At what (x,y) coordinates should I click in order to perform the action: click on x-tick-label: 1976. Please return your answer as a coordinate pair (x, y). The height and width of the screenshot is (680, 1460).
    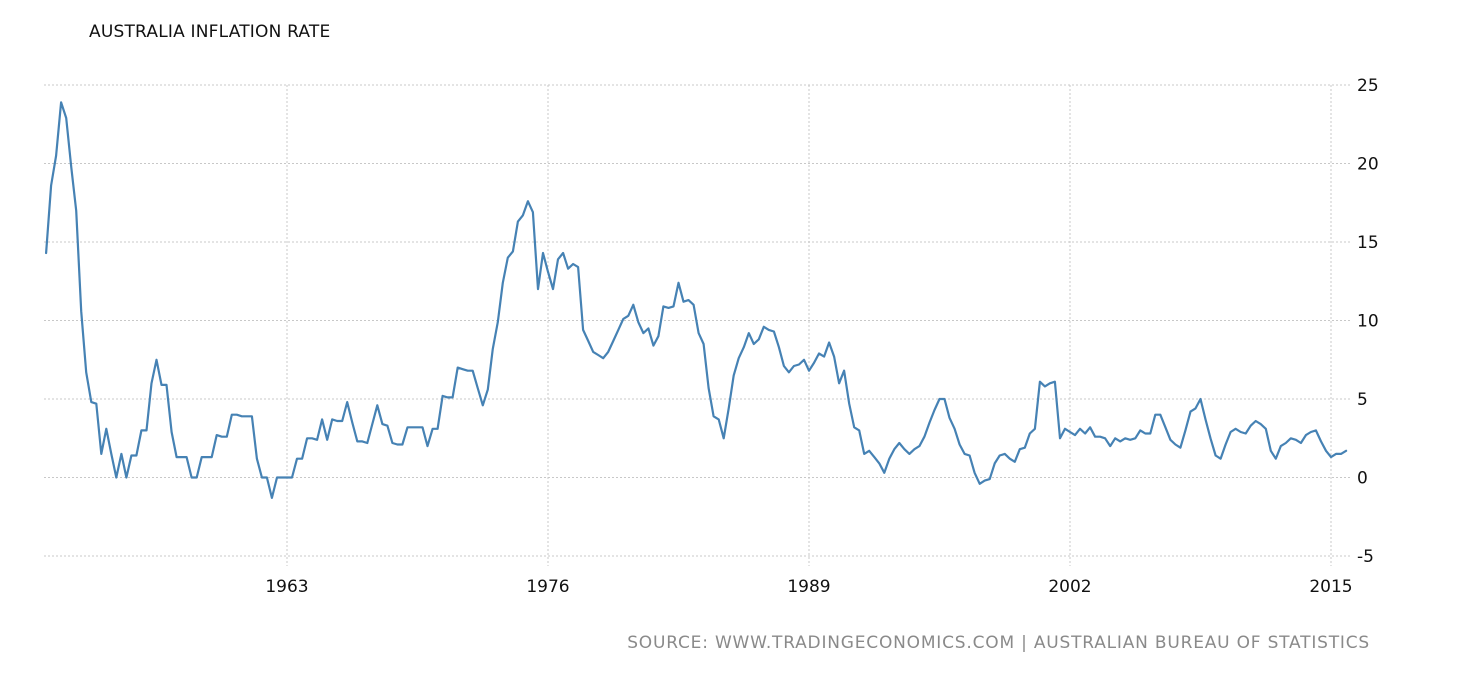
    Looking at the image, I should click on (547, 587).